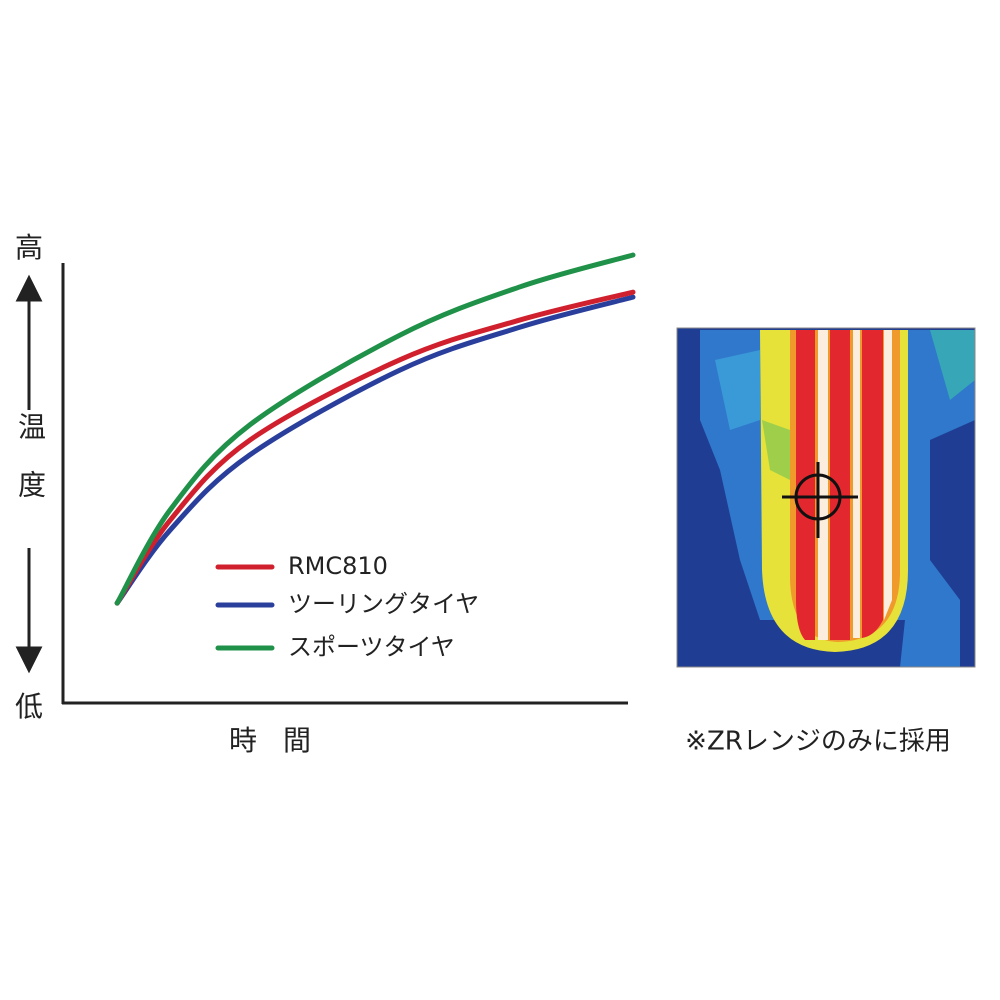 Image resolution: width=1000 pixels, height=1000 pixels. I want to click on image-caption: ※ZRレンジのみに採用, so click(818, 742).